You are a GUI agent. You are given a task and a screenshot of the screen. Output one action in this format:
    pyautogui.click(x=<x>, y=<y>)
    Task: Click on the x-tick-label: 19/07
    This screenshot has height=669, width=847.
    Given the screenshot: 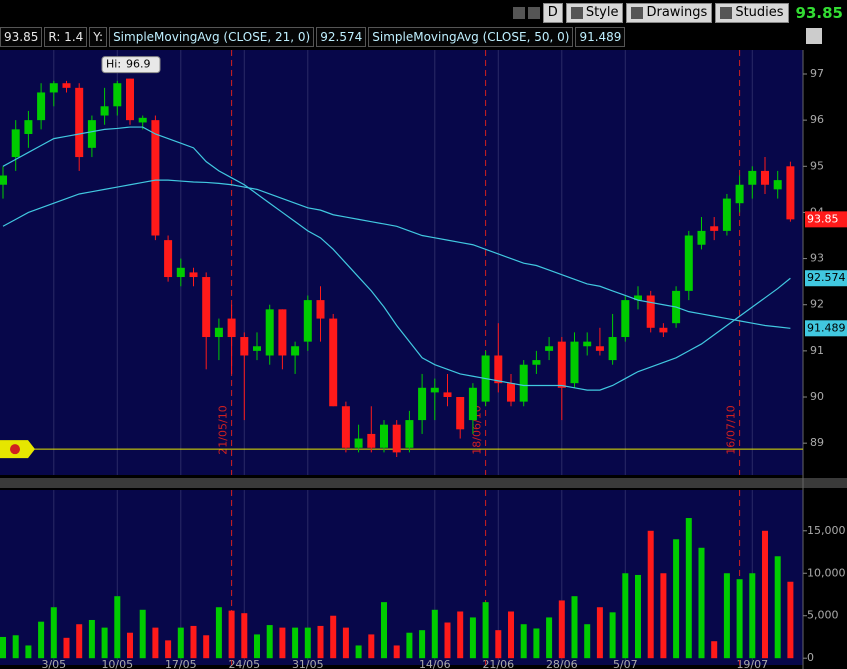 What is the action you would take?
    pyautogui.click(x=752, y=663)
    